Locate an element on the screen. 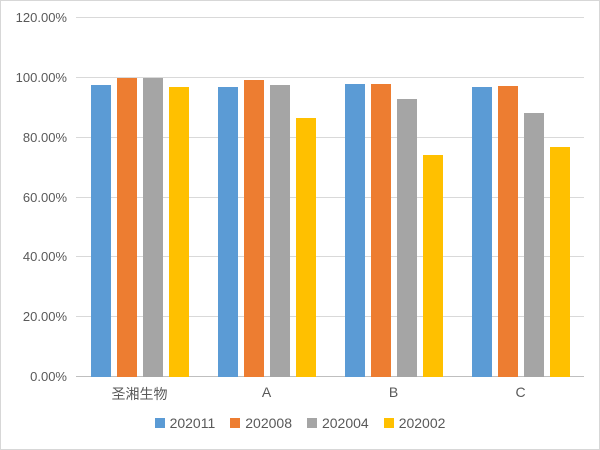 This screenshot has width=600, height=450. y-tick-label-20: 20.00% is located at coordinates (44, 317).